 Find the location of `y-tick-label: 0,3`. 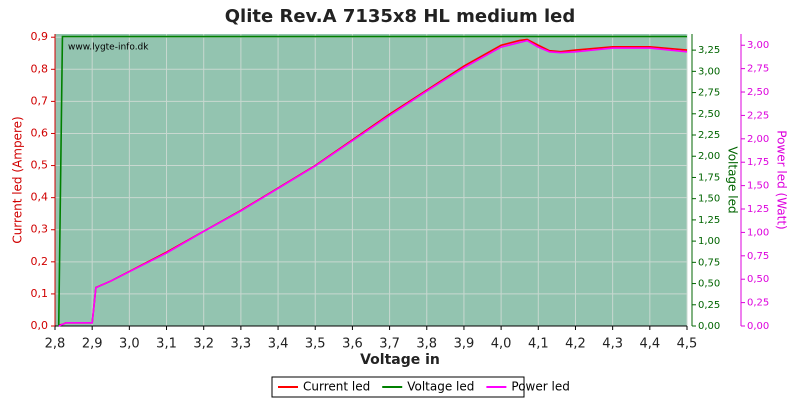

y-tick-label: 0,3 is located at coordinates (40, 229).